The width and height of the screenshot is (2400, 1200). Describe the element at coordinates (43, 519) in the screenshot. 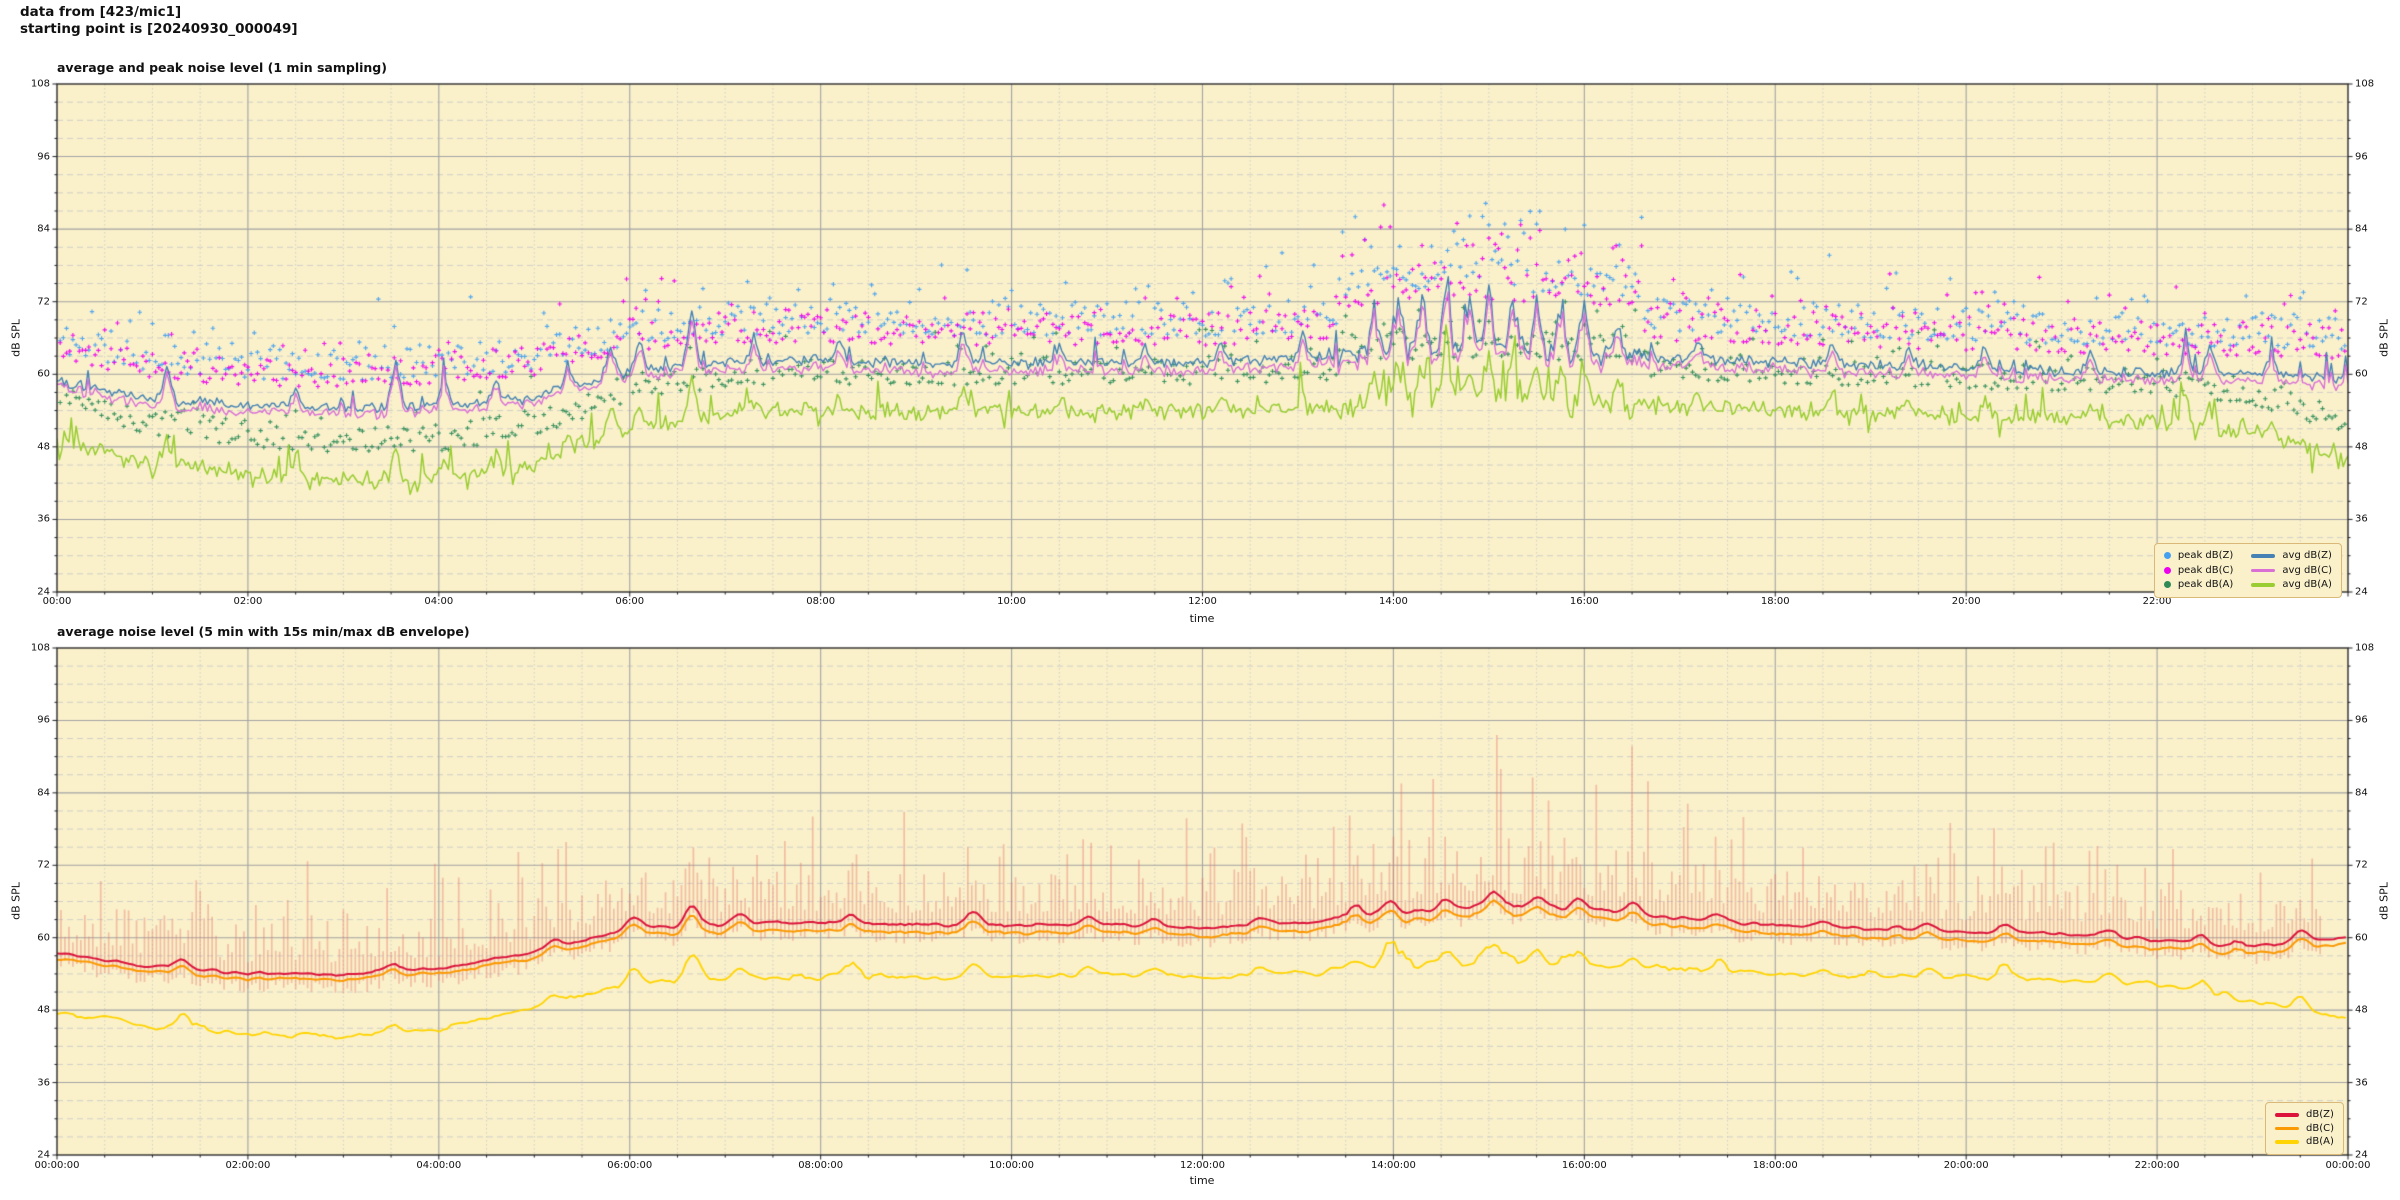

I see `p1-y-tick-label-left: 36` at that location.